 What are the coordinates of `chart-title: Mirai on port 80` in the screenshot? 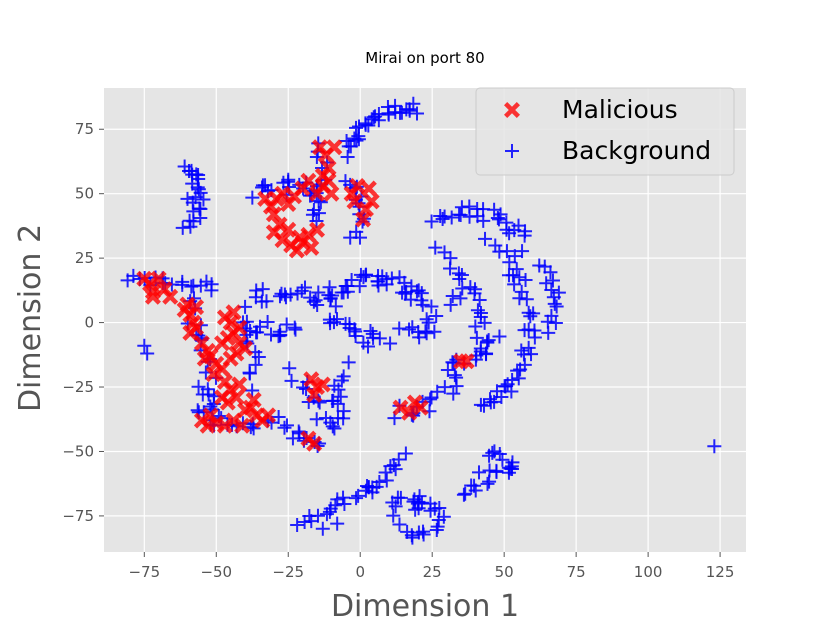 It's located at (424, 58).